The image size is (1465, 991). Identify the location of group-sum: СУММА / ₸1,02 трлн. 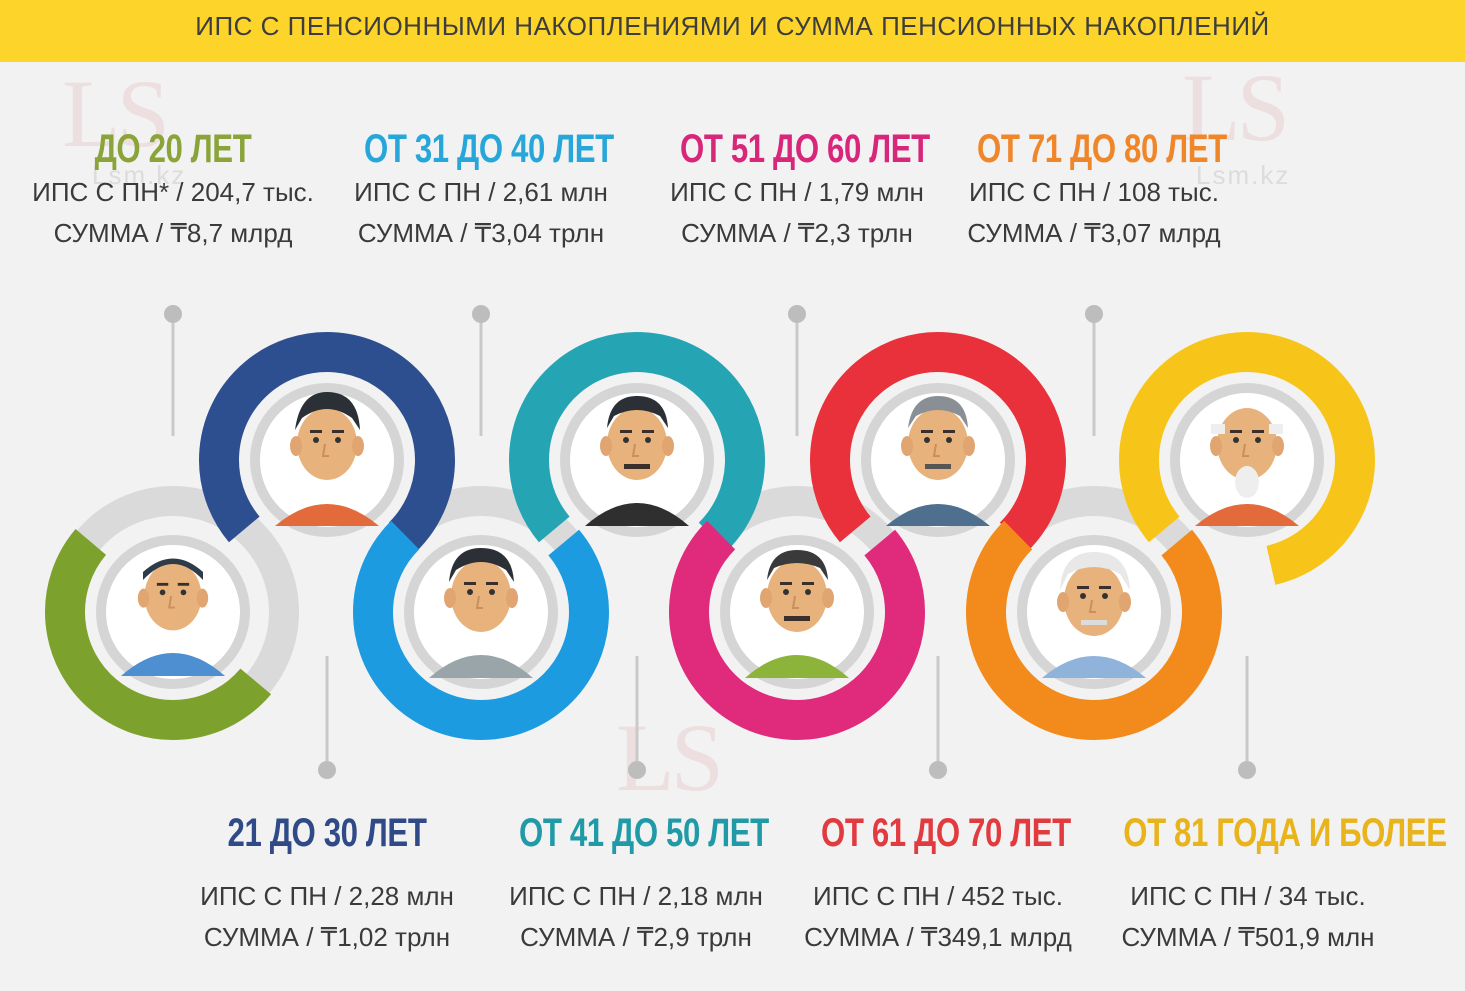
(327, 937).